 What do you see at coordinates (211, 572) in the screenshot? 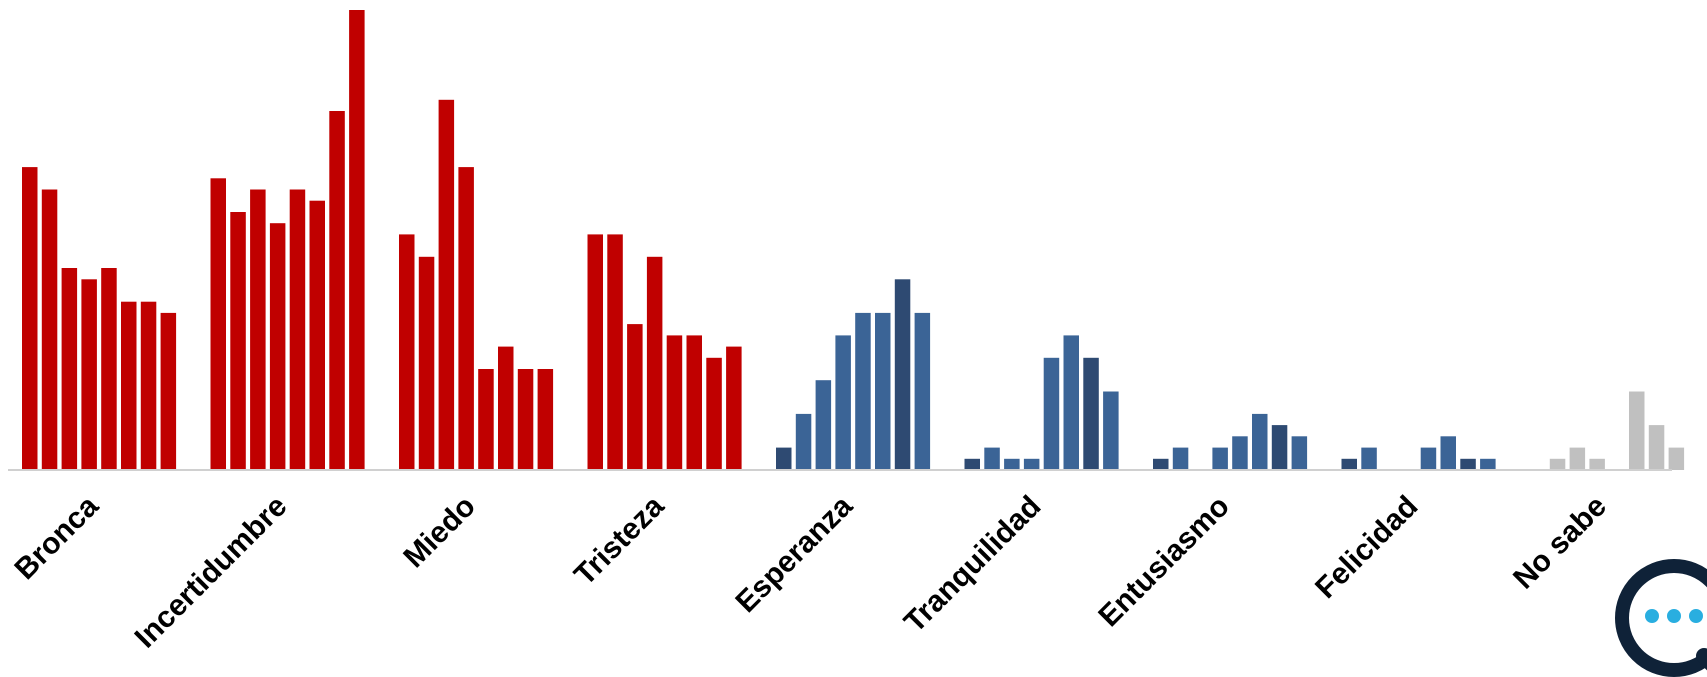
I see `category-label: Incertidumbre` at bounding box center [211, 572].